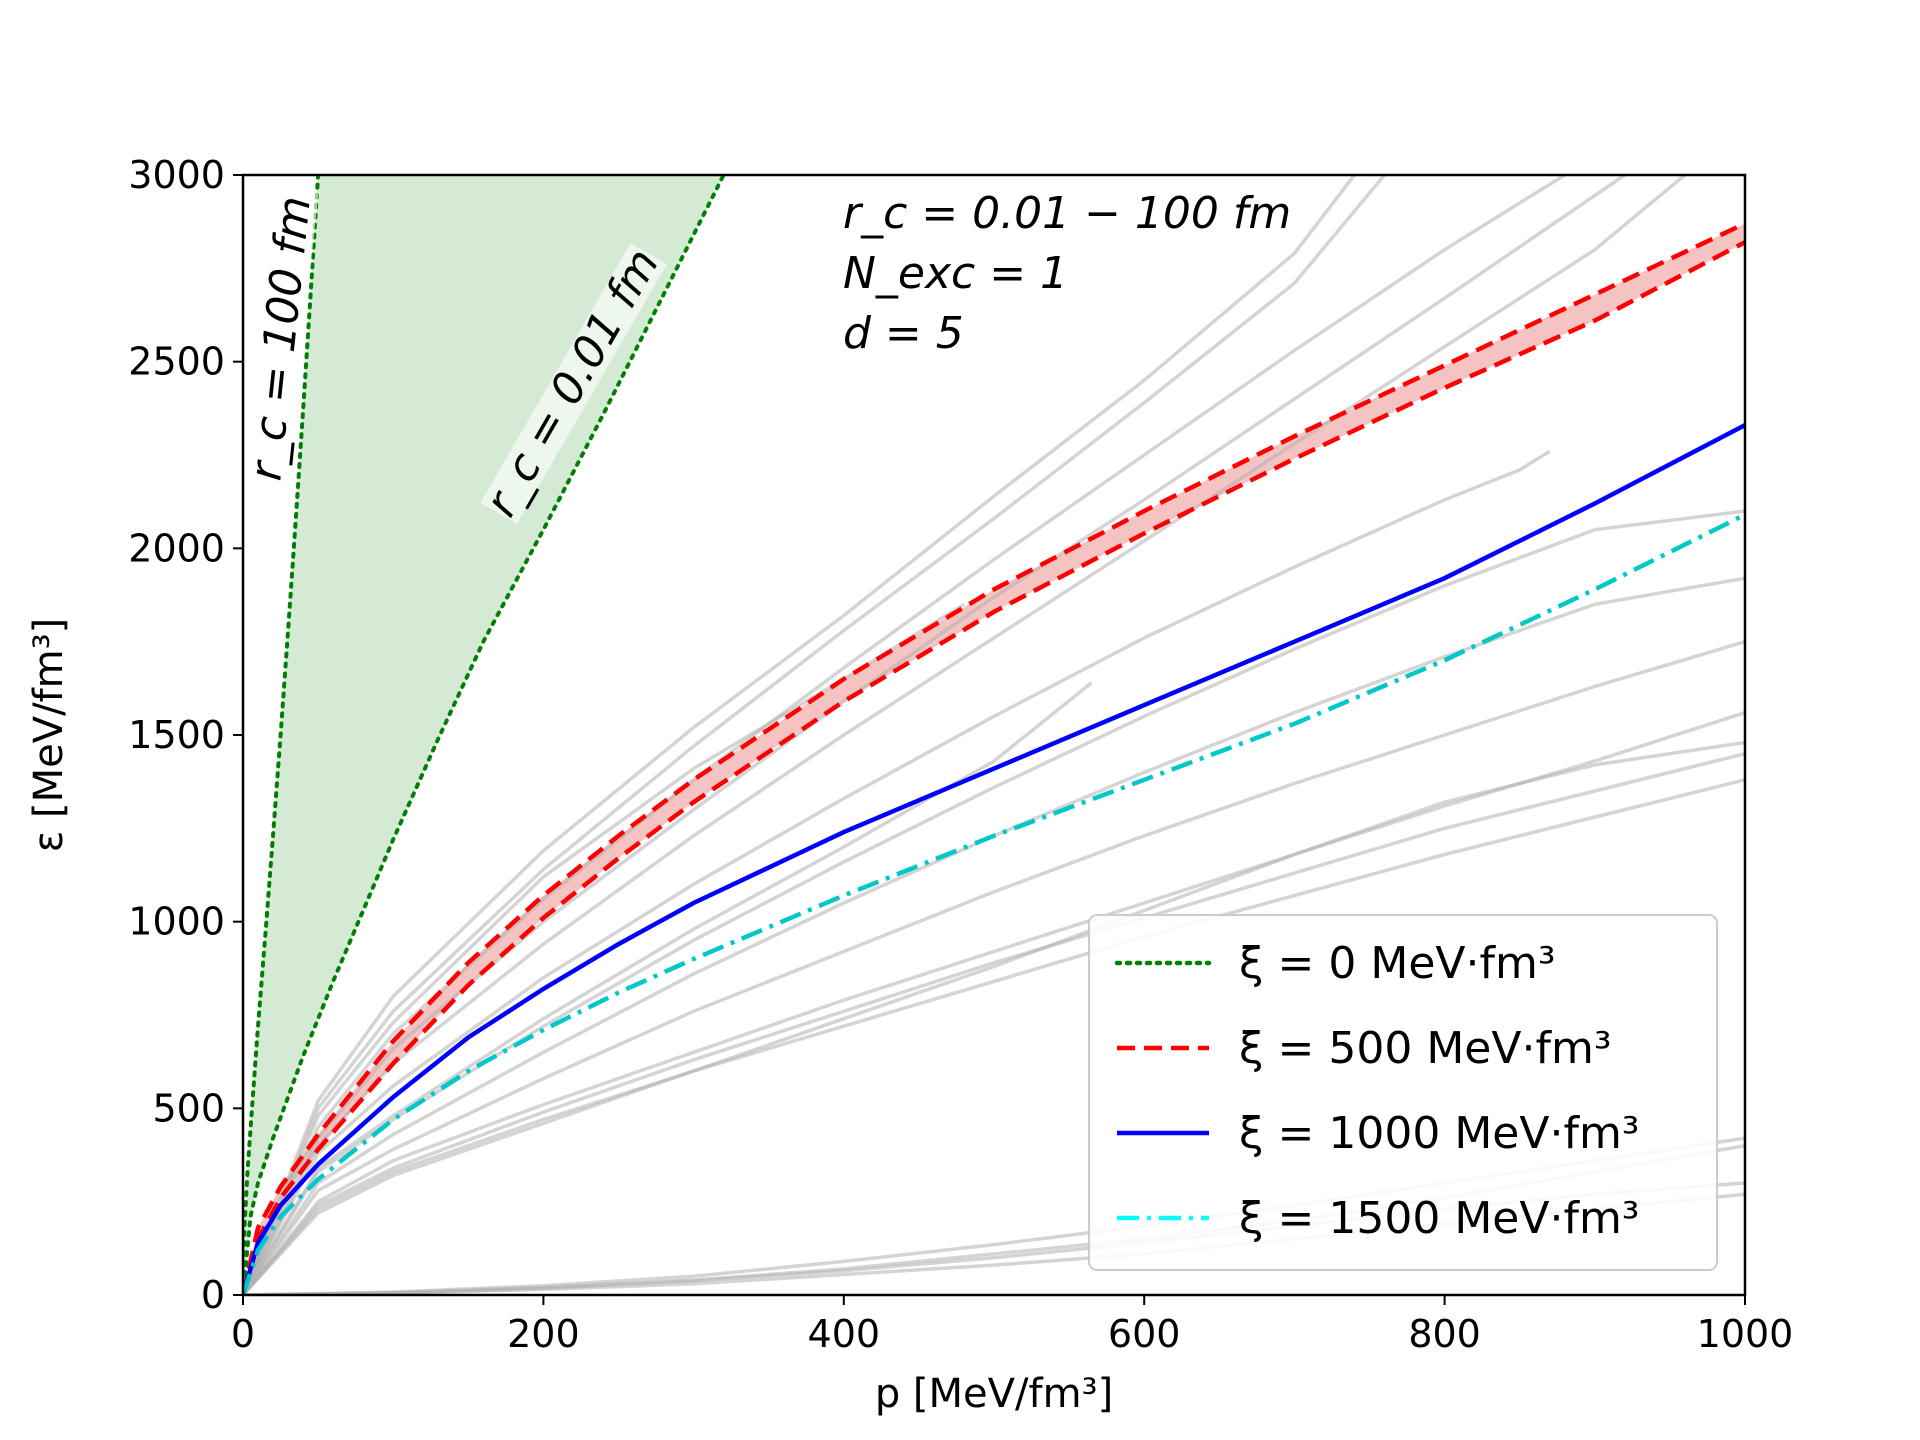 Image resolution: width=1920 pixels, height=1440 pixels. What do you see at coordinates (994, 1394) in the screenshot?
I see `x-axis-label: p [MeV/fm³]` at bounding box center [994, 1394].